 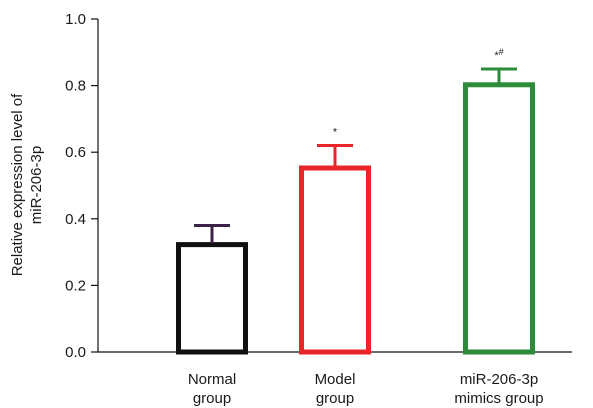 I want to click on y-axis-ticks: 0.0 0.2 0.4 0.6 0.8 1.0, so click(x=81, y=186).